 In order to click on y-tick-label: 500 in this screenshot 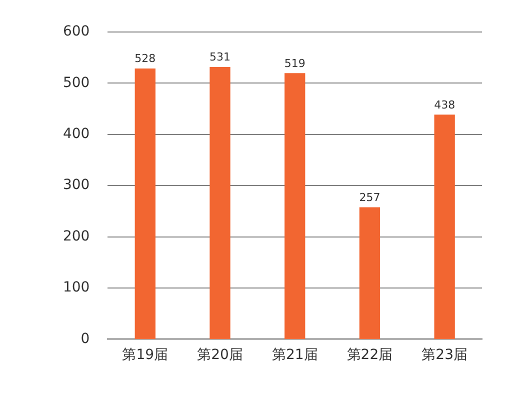, I will do `click(76, 82)`.